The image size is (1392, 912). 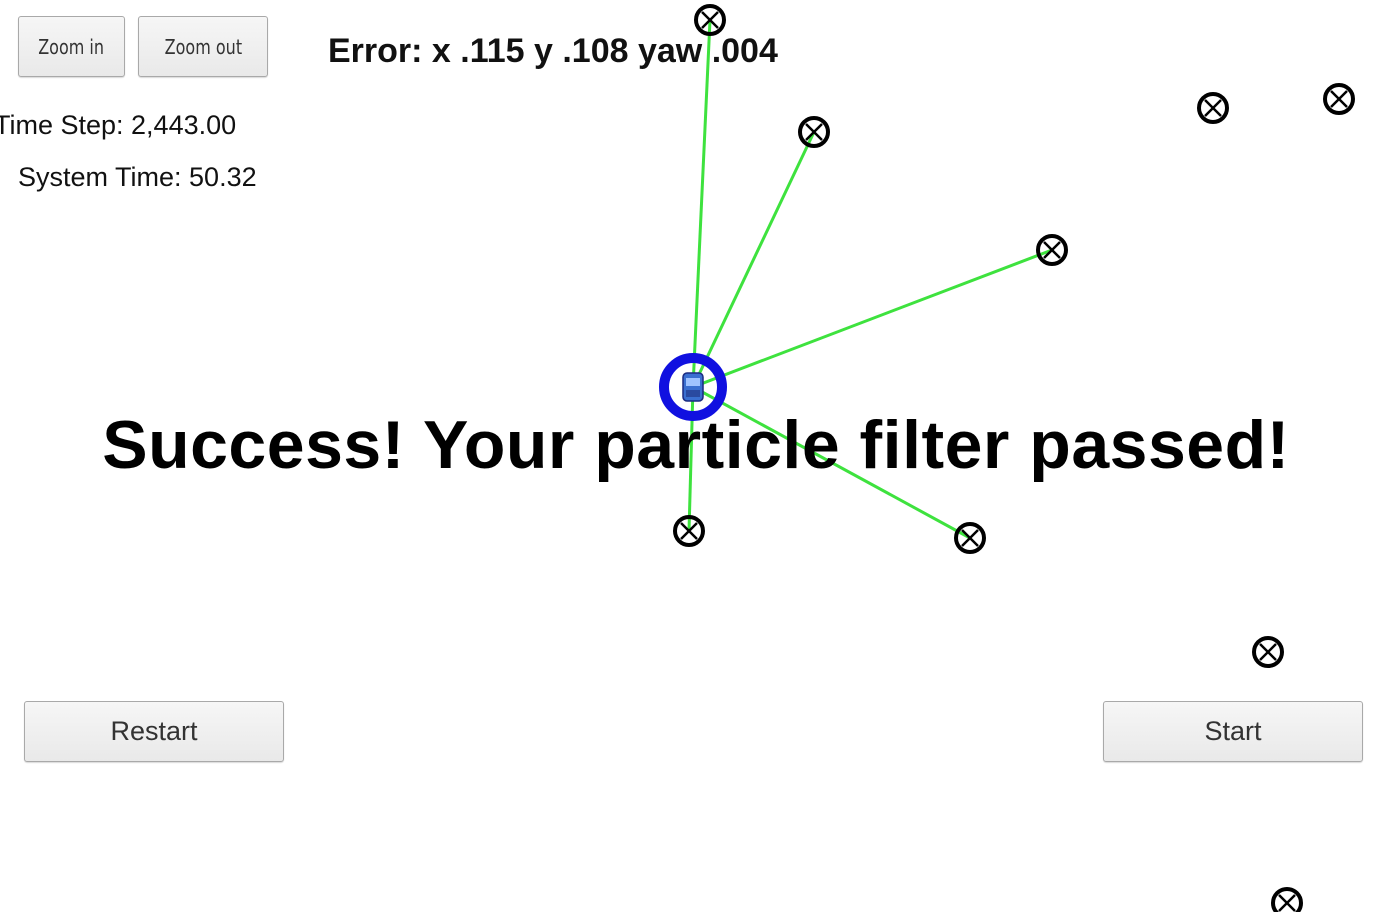 I want to click on zoom-out-label: Zoom out, so click(x=203, y=46).